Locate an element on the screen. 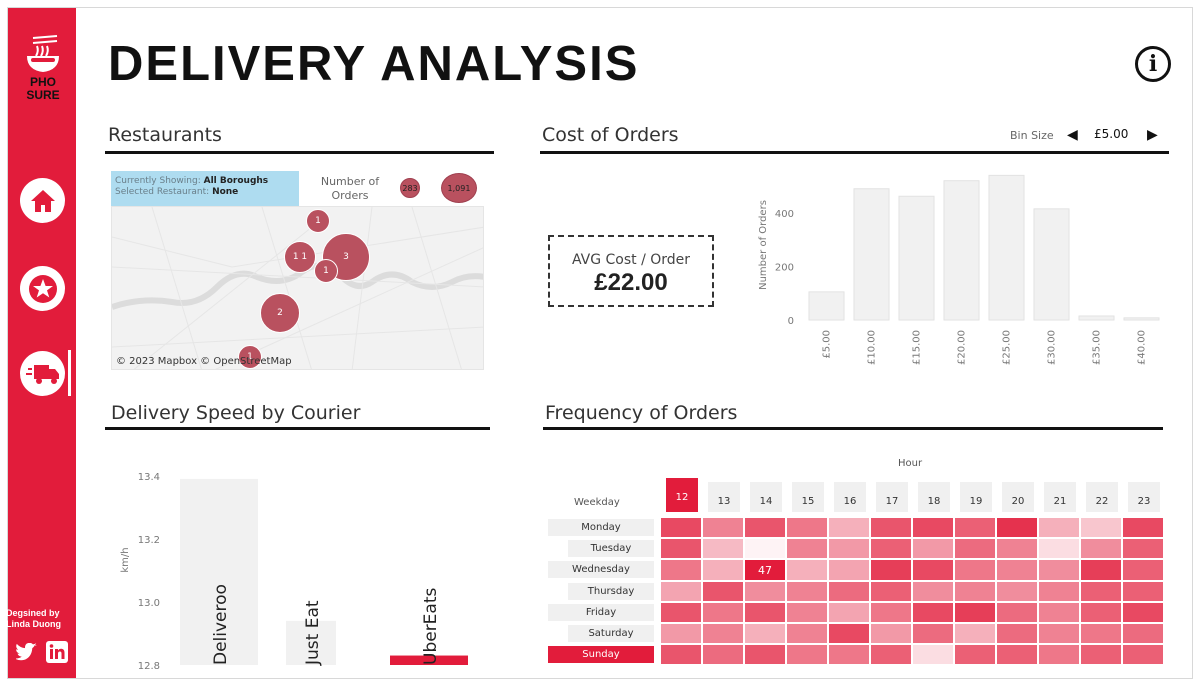 The height and width of the screenshot is (686, 1200). hour-header-15: 15 is located at coordinates (808, 497).